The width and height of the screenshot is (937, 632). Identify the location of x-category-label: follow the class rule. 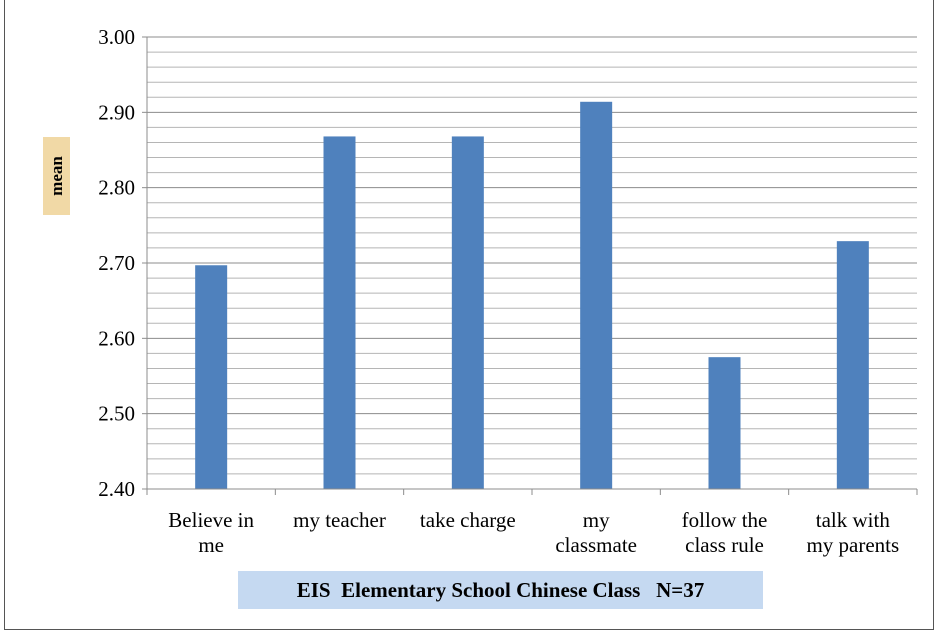
(725, 532).